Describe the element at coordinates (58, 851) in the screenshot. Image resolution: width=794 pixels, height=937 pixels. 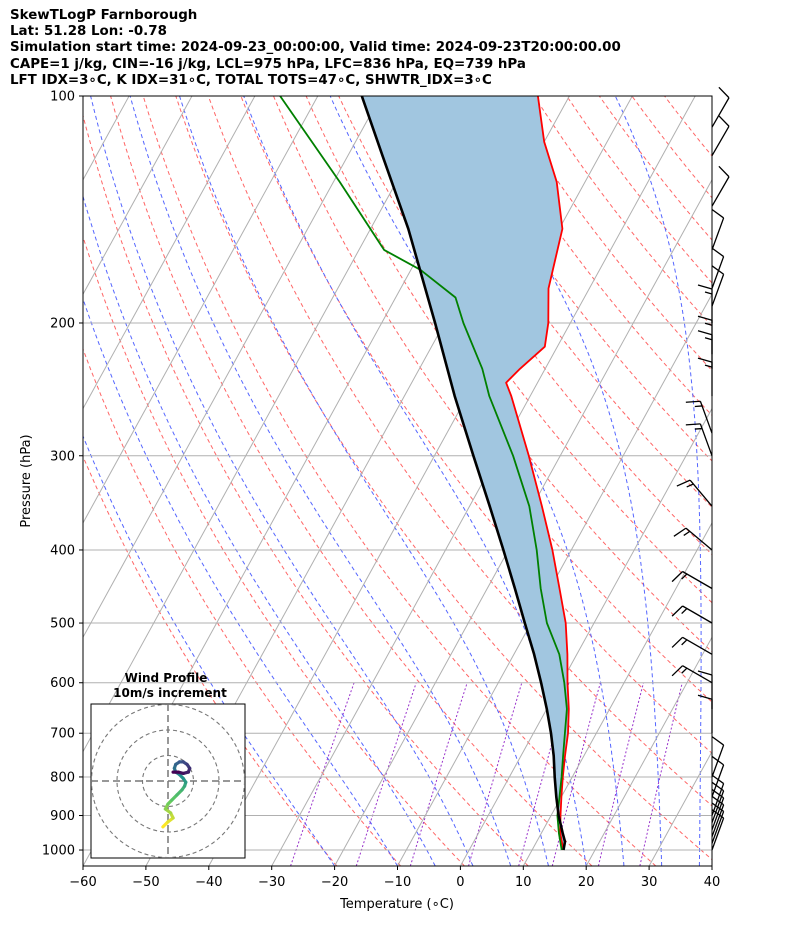
I see `y-tick-label: 1000` at that location.